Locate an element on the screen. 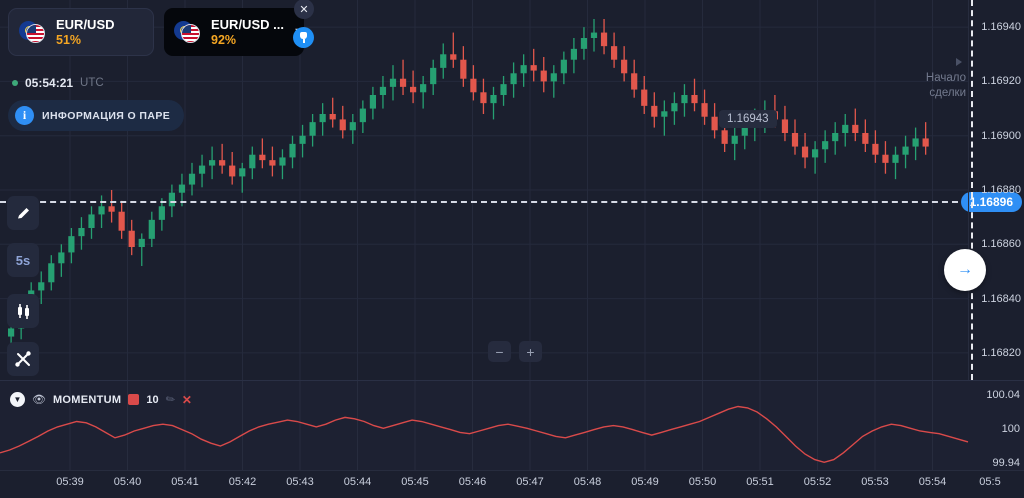  connection-status-dot is located at coordinates (15, 83).